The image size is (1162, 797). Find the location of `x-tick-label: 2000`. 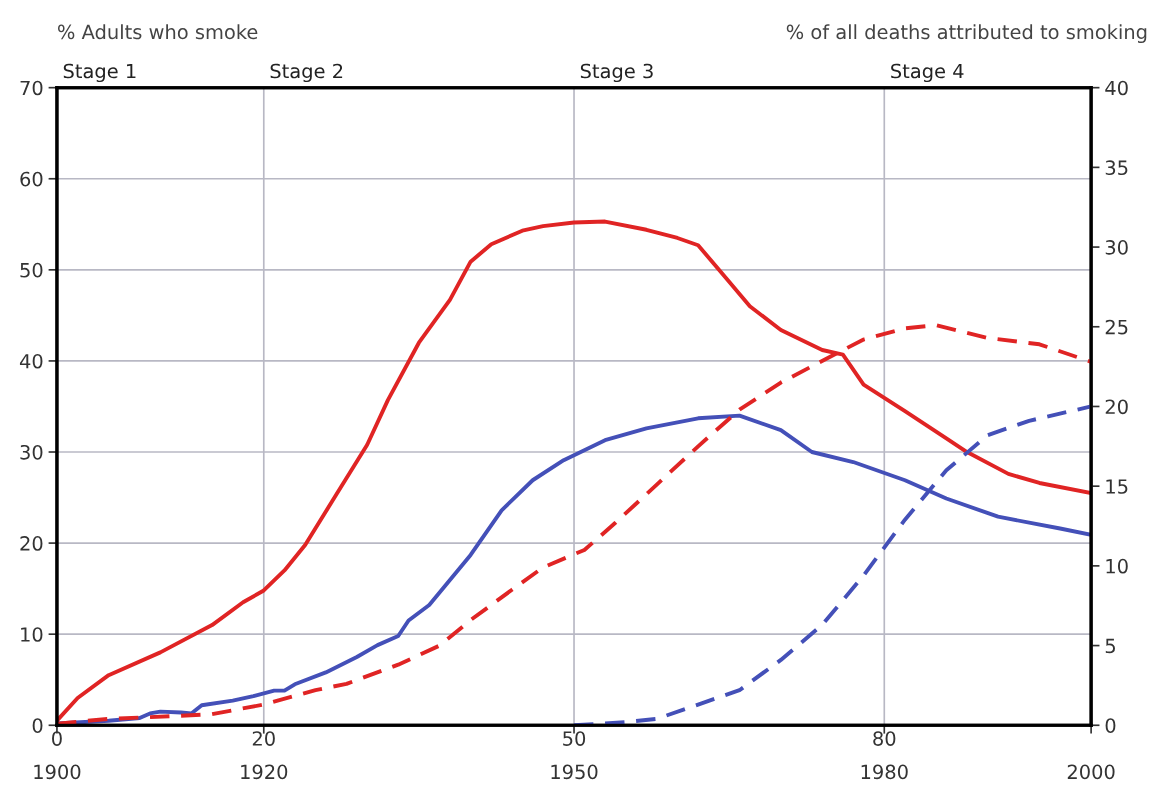

x-tick-label: 2000 is located at coordinates (1091, 772).